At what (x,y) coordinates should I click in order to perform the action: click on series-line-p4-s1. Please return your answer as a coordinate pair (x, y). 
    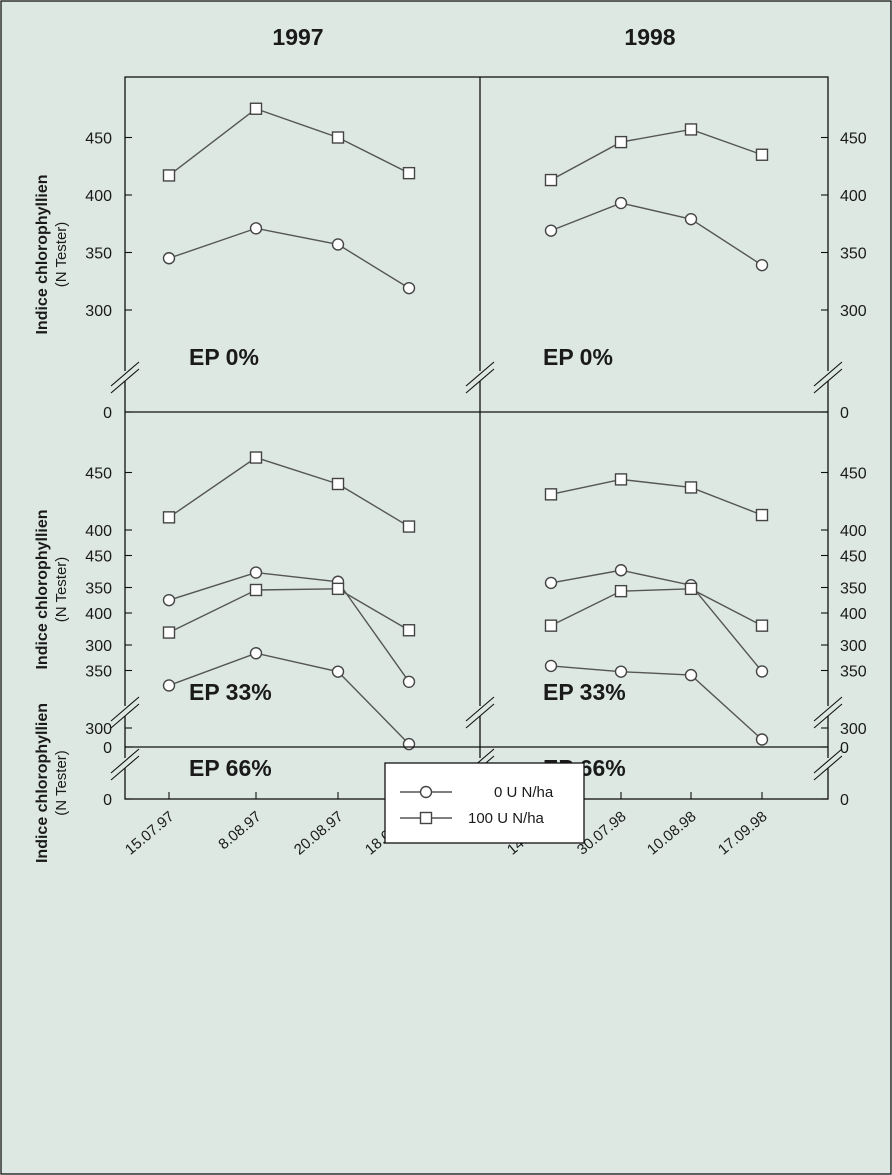
    Looking at the image, I should click on (289, 611).